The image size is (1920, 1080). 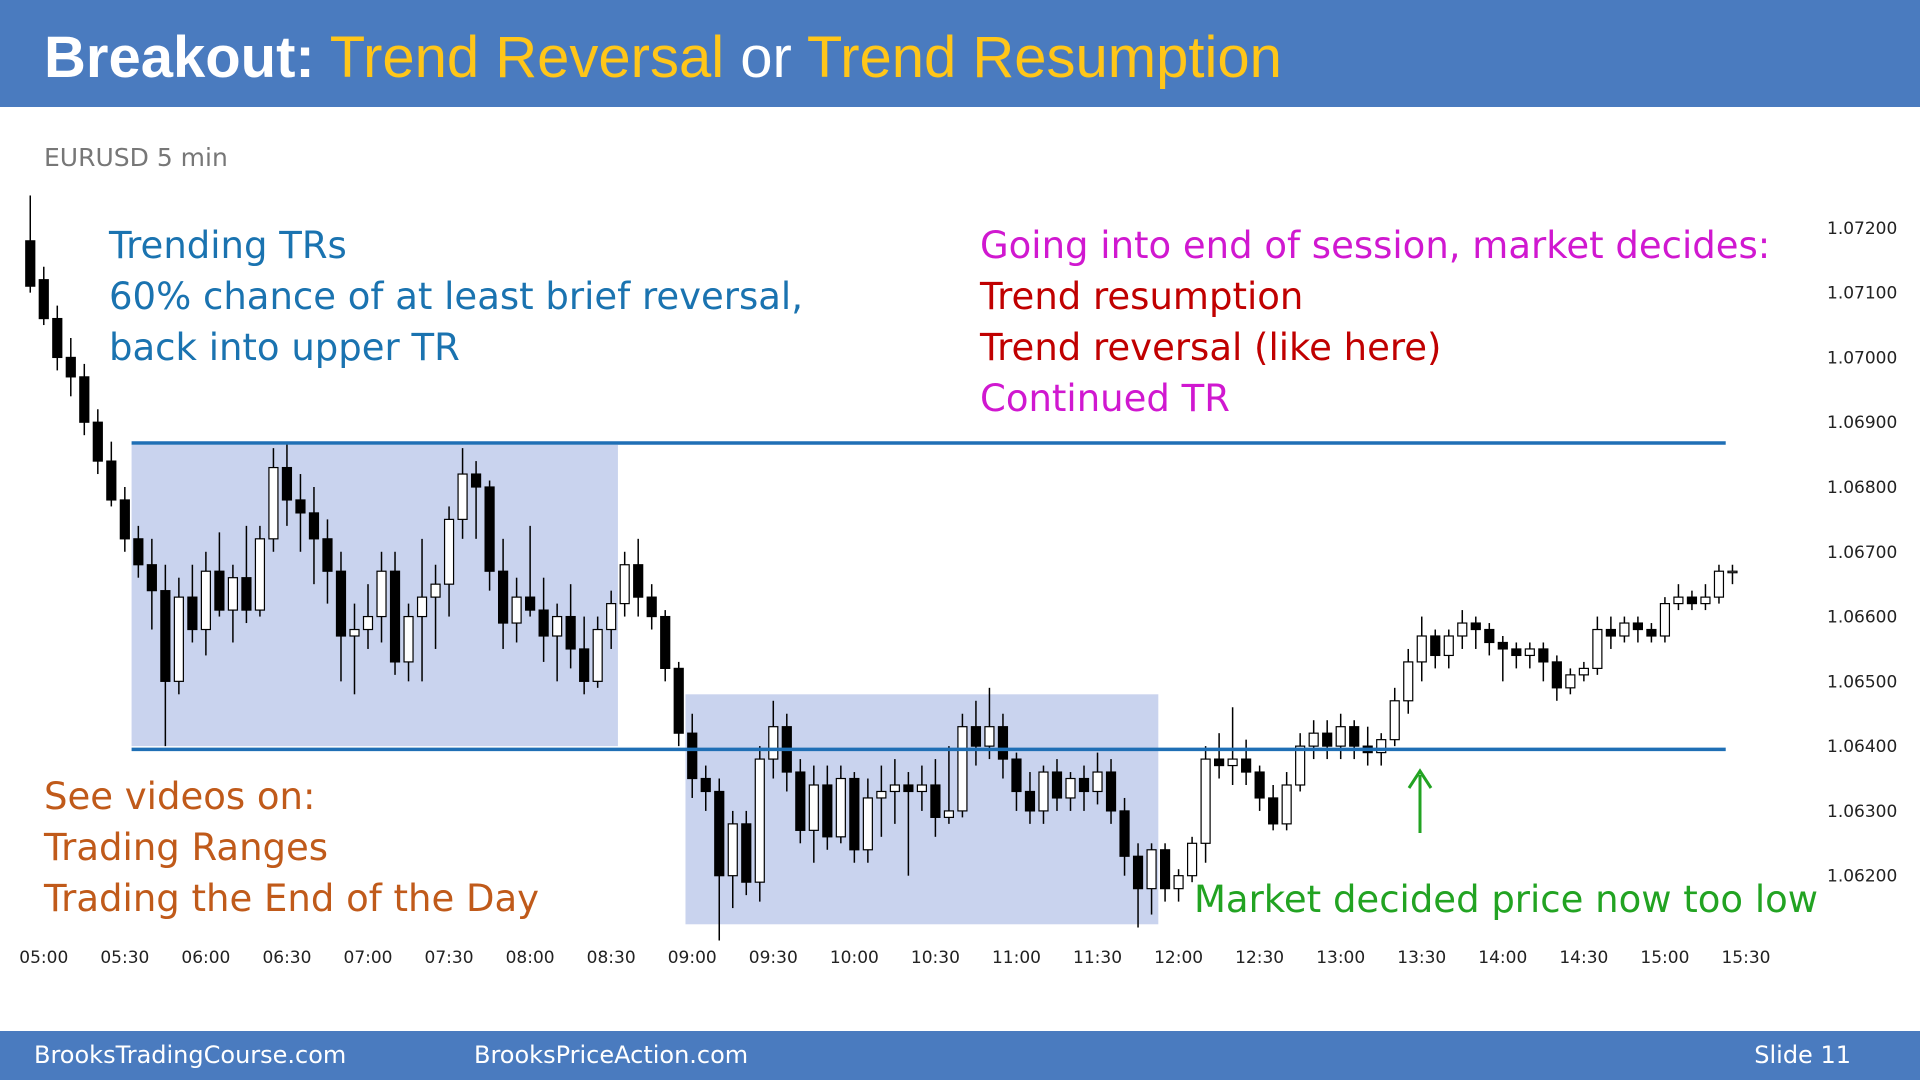 What do you see at coordinates (190, 1055) in the screenshot?
I see `footer-left: BrooksTradingCourse.com` at bounding box center [190, 1055].